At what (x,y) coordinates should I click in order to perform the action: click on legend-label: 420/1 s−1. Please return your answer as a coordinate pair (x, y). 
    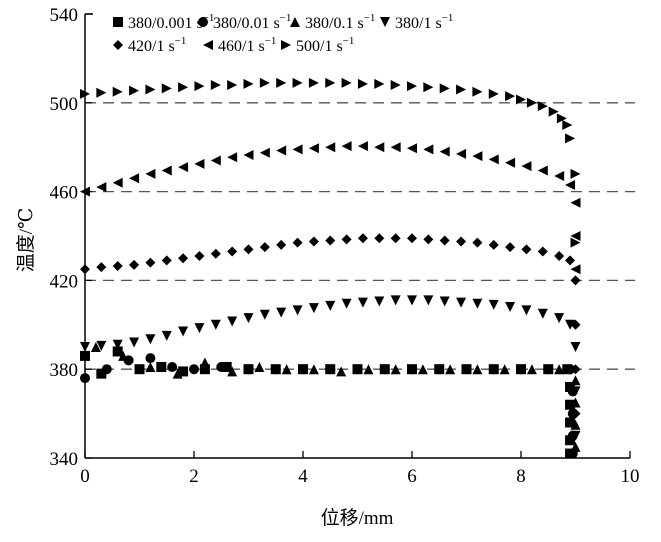
    Looking at the image, I should click on (157, 45).